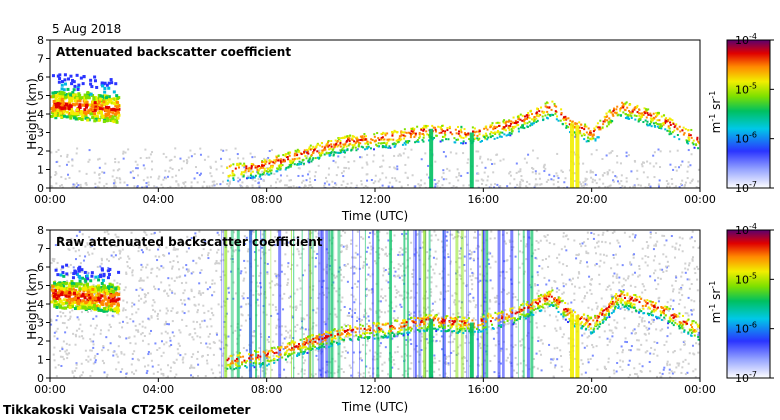 This screenshot has width=780, height=420. I want to click on x-tick-label: 00:00, so click(700, 199).